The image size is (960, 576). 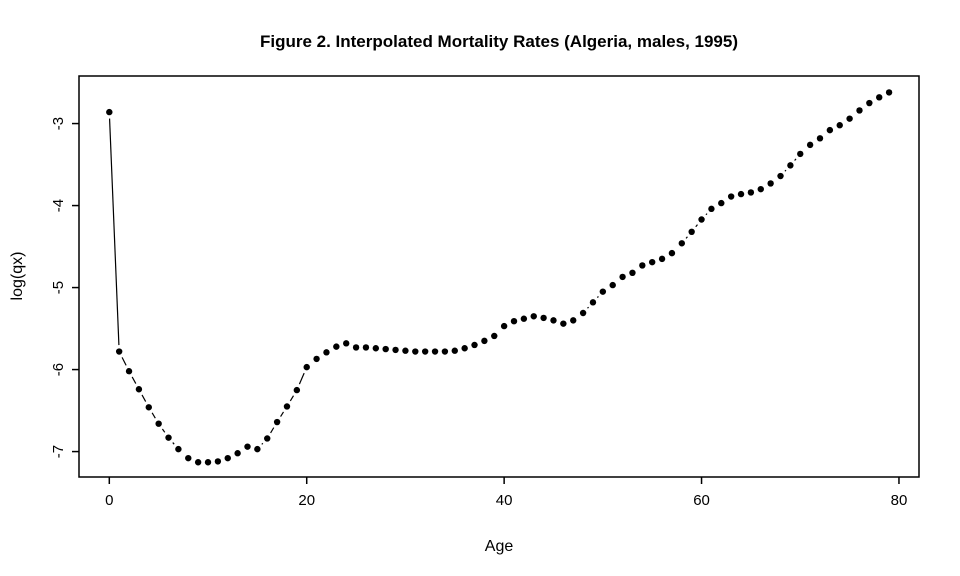 What do you see at coordinates (17, 276) in the screenshot?
I see `y-axis-label: log(qx)` at bounding box center [17, 276].